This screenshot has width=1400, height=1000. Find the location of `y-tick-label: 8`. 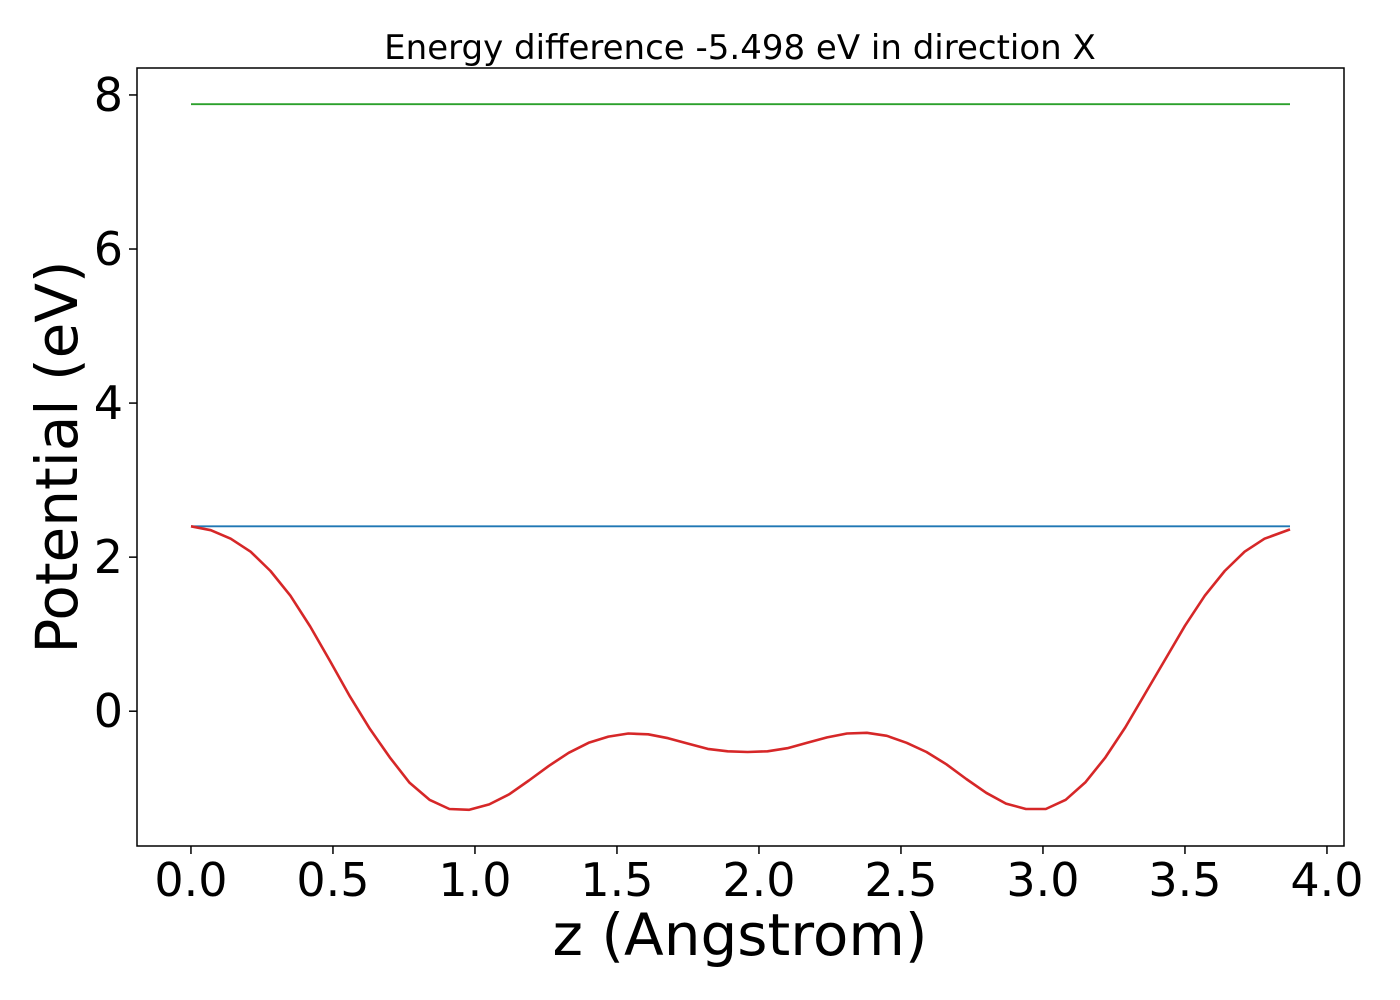

y-tick-label: 8 is located at coordinates (108, 95).